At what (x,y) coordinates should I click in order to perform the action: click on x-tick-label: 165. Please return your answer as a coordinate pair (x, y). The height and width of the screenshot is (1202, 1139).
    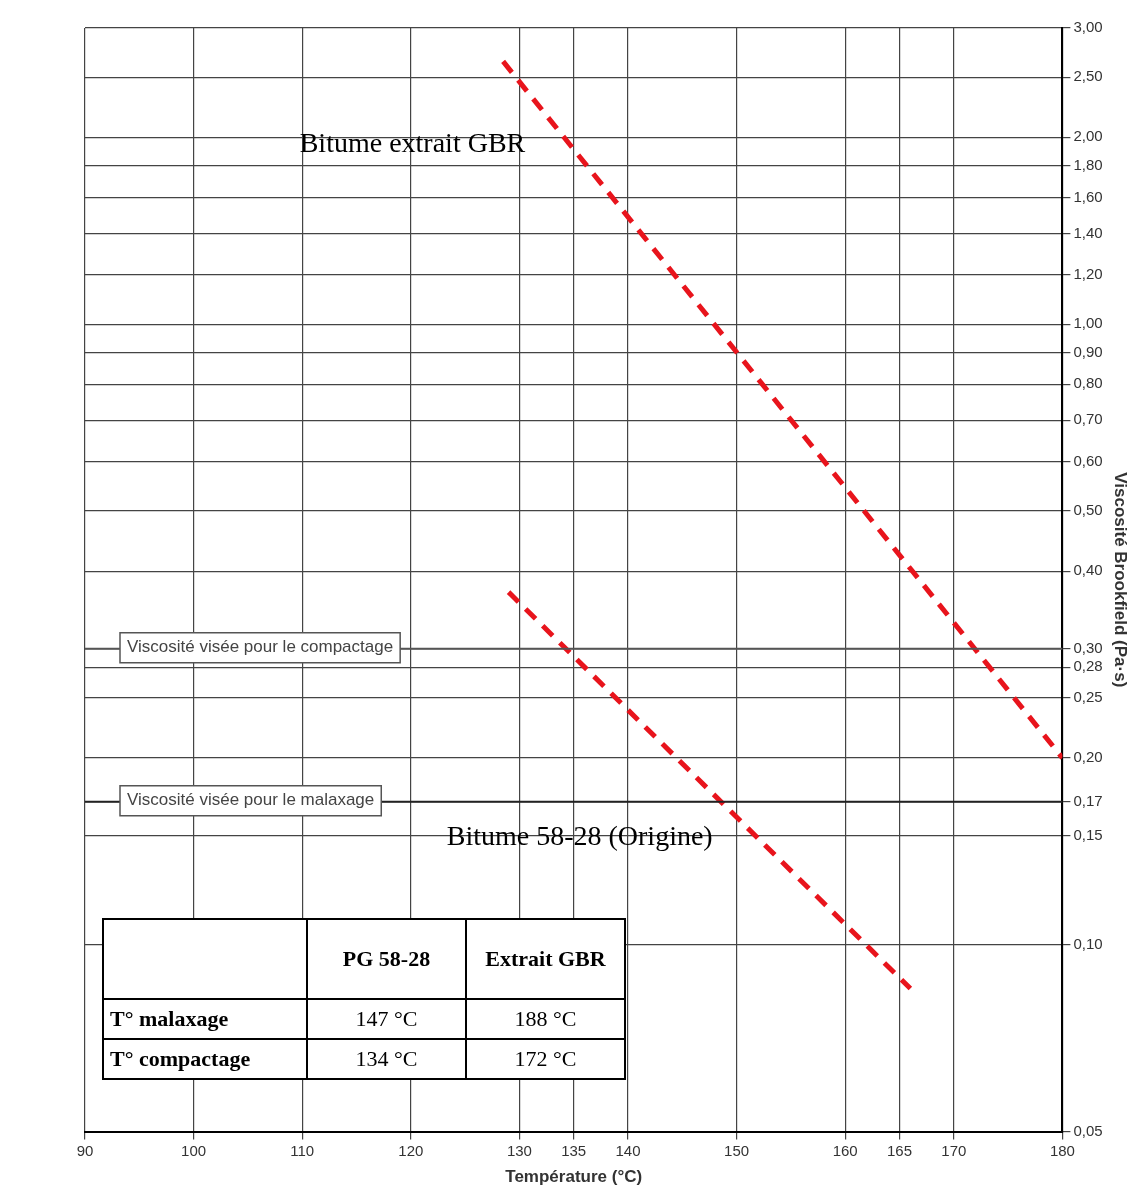
    Looking at the image, I should click on (899, 1150).